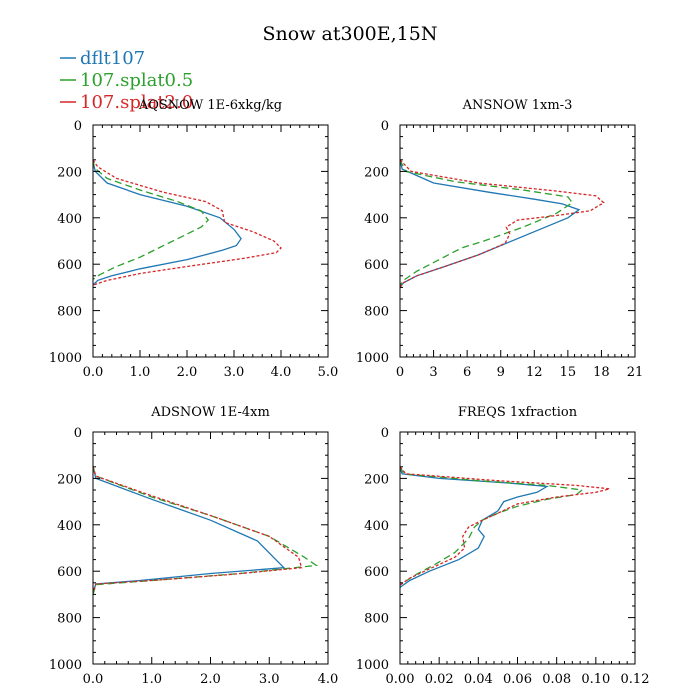 Image resolution: width=700 pixels, height=700 pixels. What do you see at coordinates (136, 80) in the screenshot?
I see `legend-label: 107.splat0.5` at bounding box center [136, 80].